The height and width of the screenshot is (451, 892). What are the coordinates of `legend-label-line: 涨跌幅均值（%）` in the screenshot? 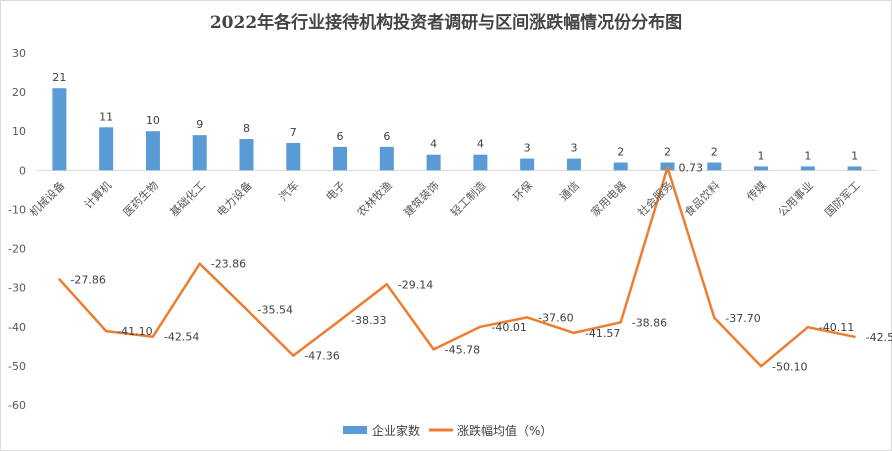 It's located at (504, 430).